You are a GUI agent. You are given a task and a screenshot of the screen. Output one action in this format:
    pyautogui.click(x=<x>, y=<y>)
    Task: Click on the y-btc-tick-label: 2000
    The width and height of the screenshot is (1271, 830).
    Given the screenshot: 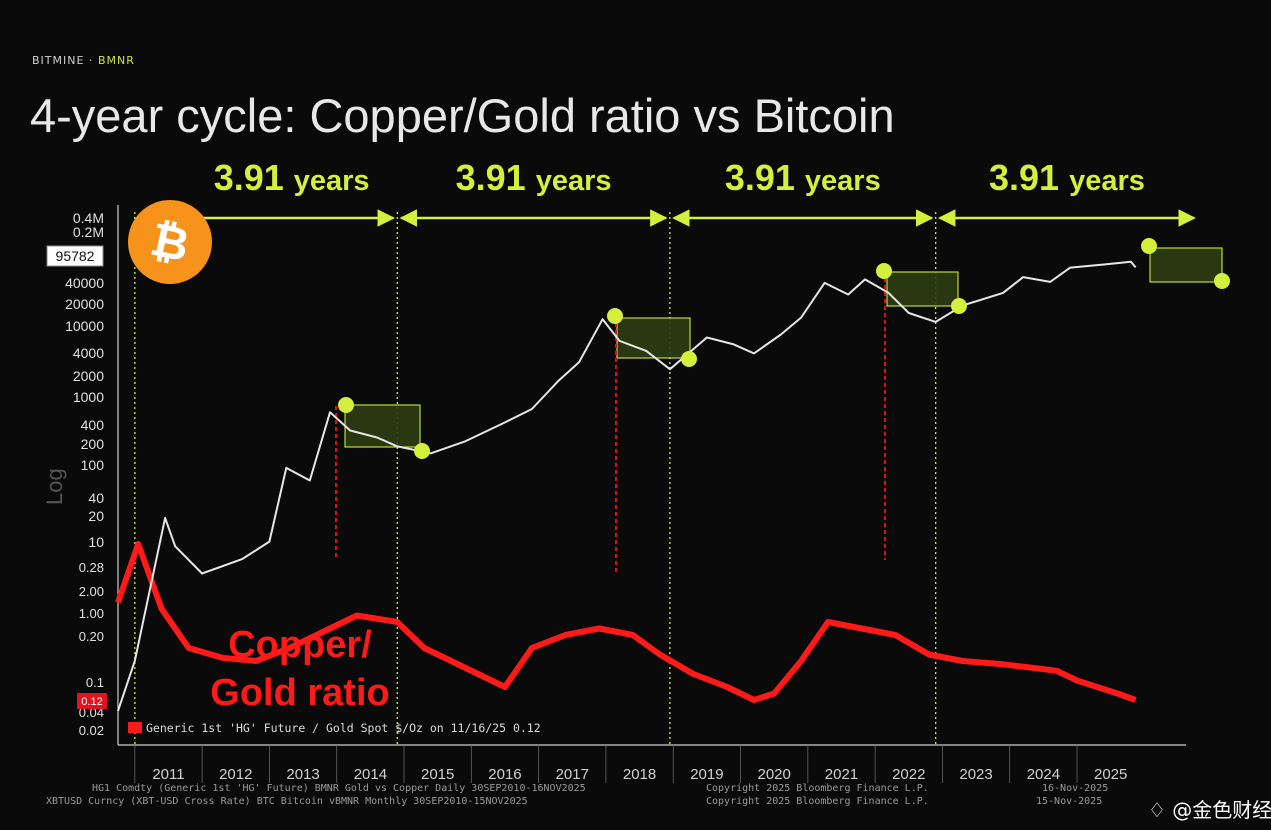 What is the action you would take?
    pyautogui.click(x=88, y=376)
    